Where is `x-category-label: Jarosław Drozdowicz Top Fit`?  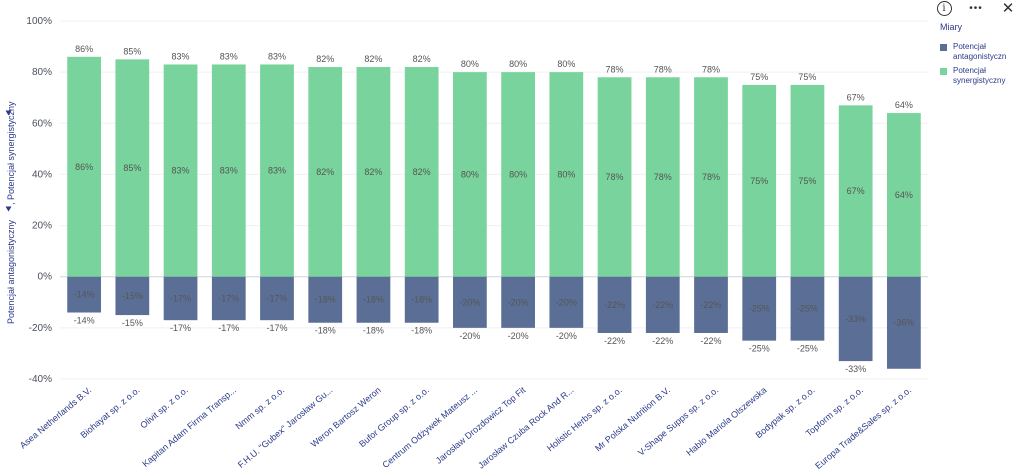
x-category-label: Jarosław Drozdowicz Top Fit is located at coordinates (481, 425).